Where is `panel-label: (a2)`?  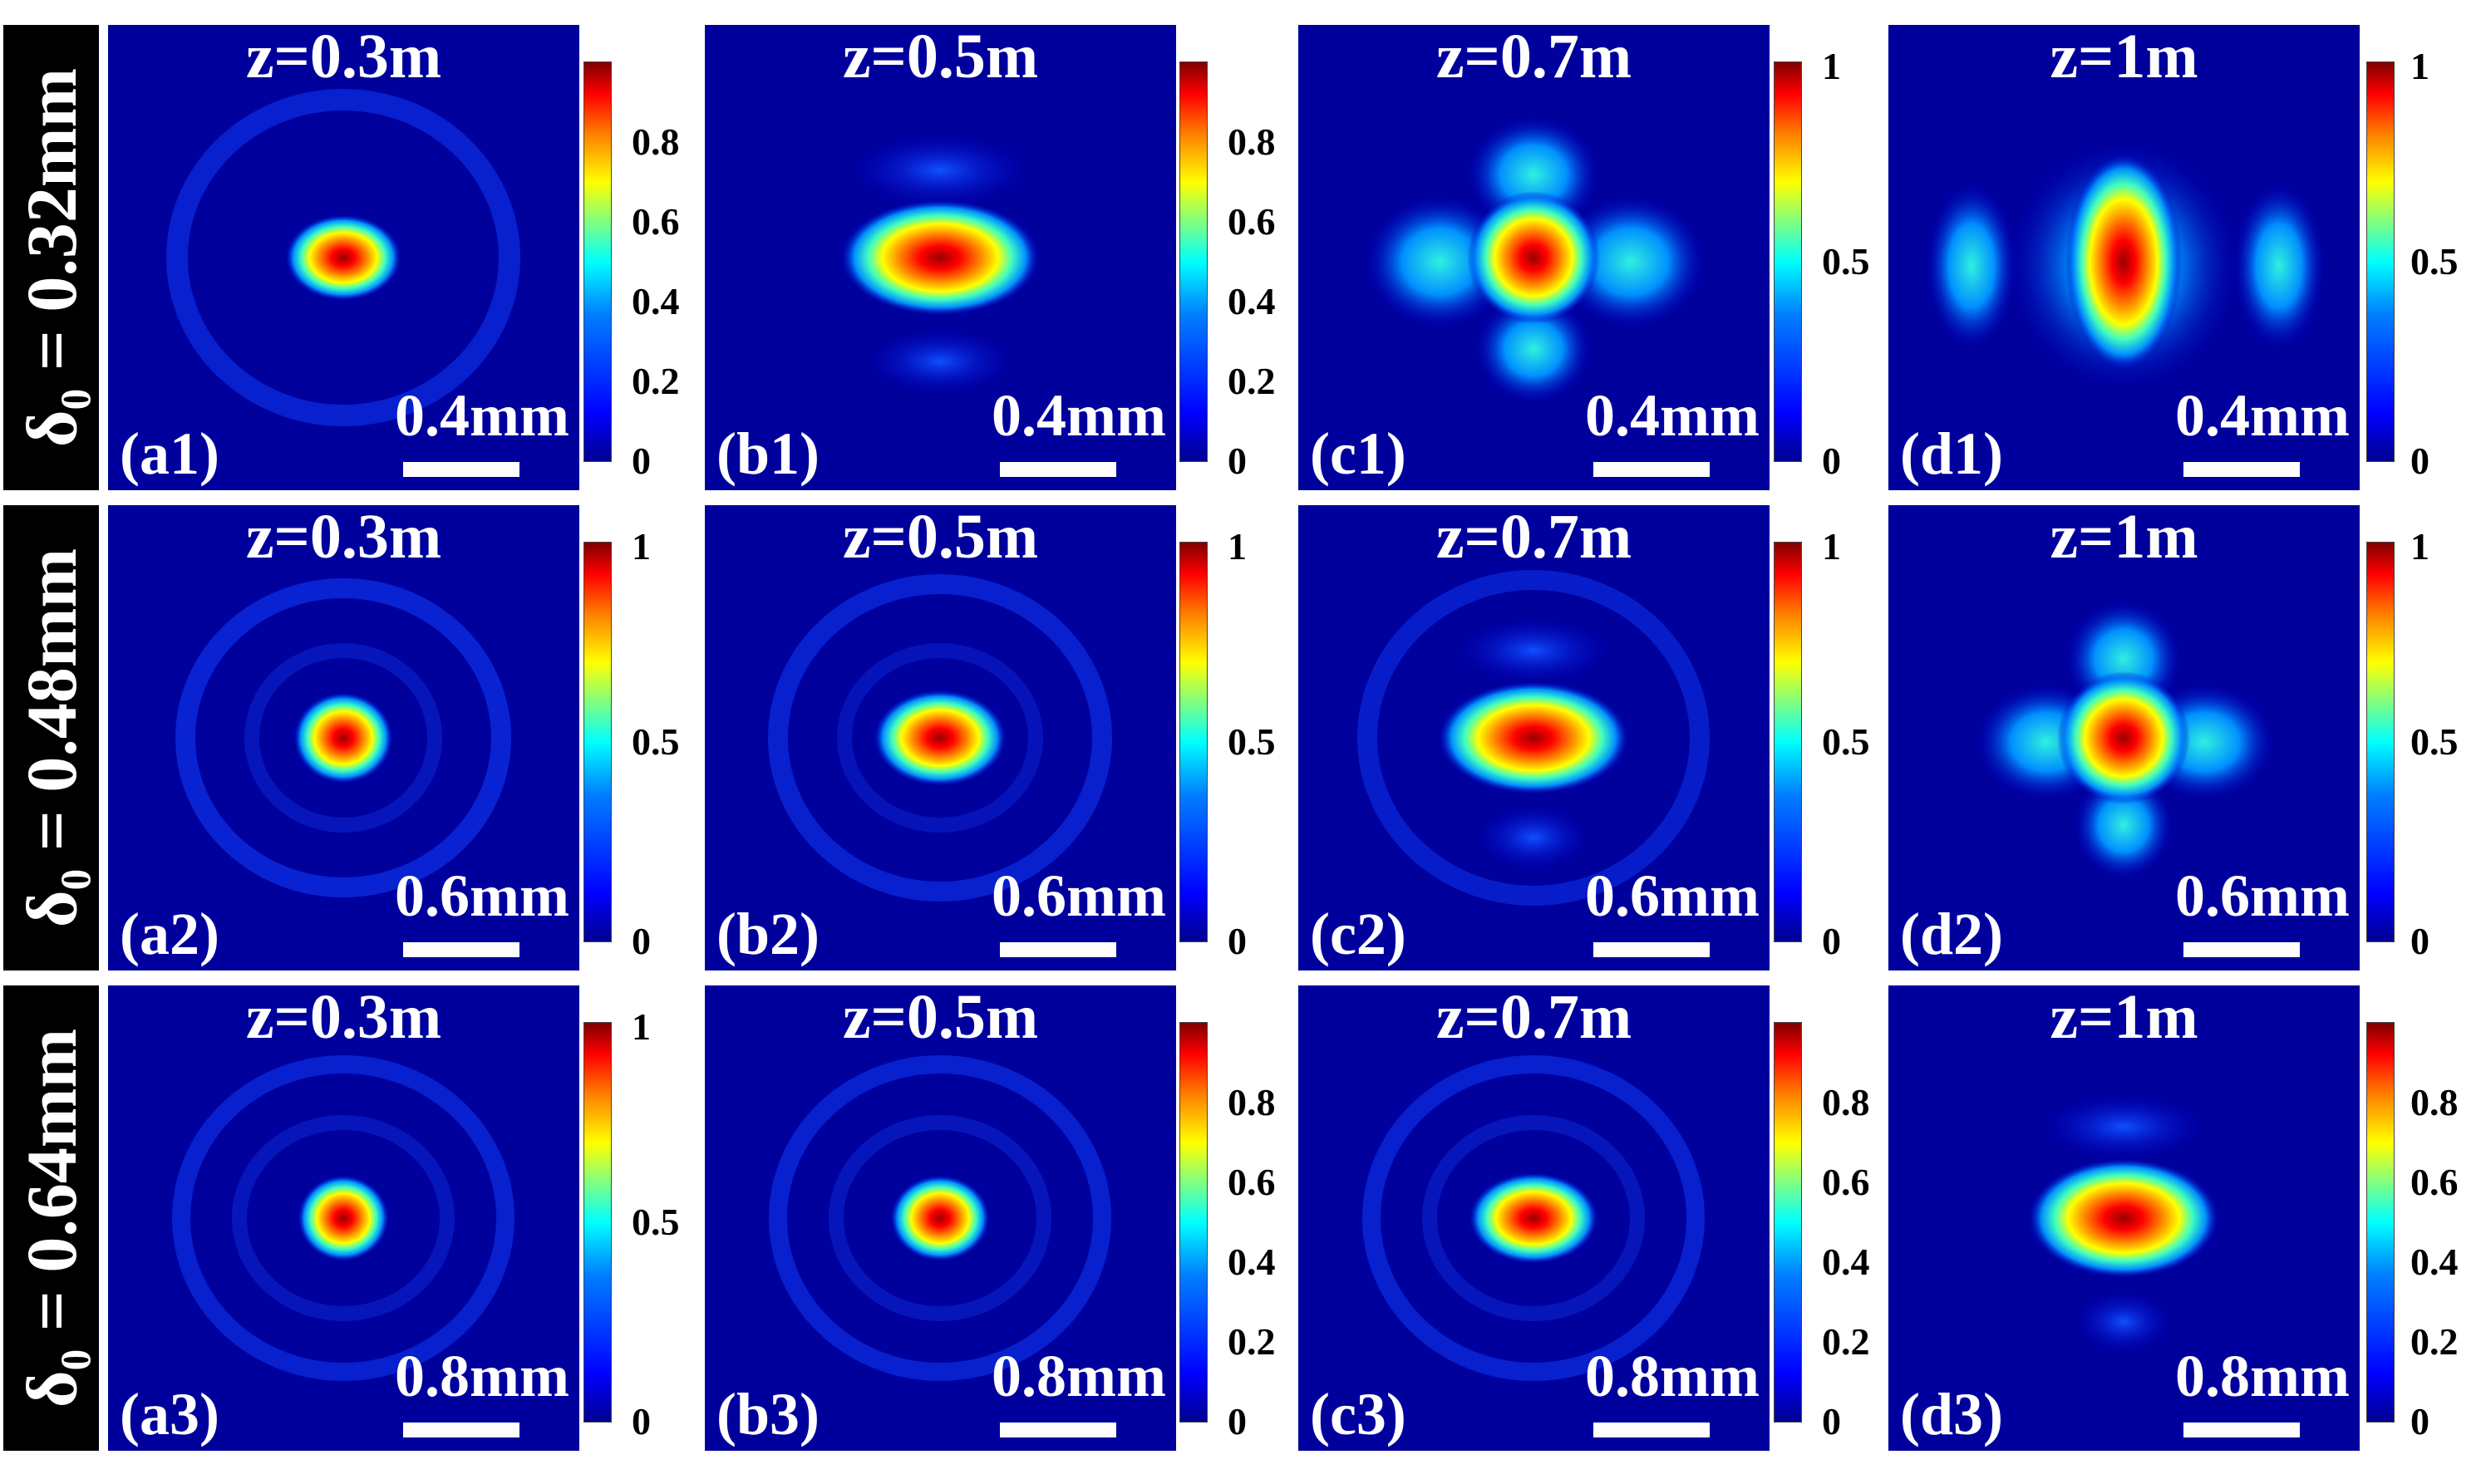 panel-label: (a2) is located at coordinates (170, 934).